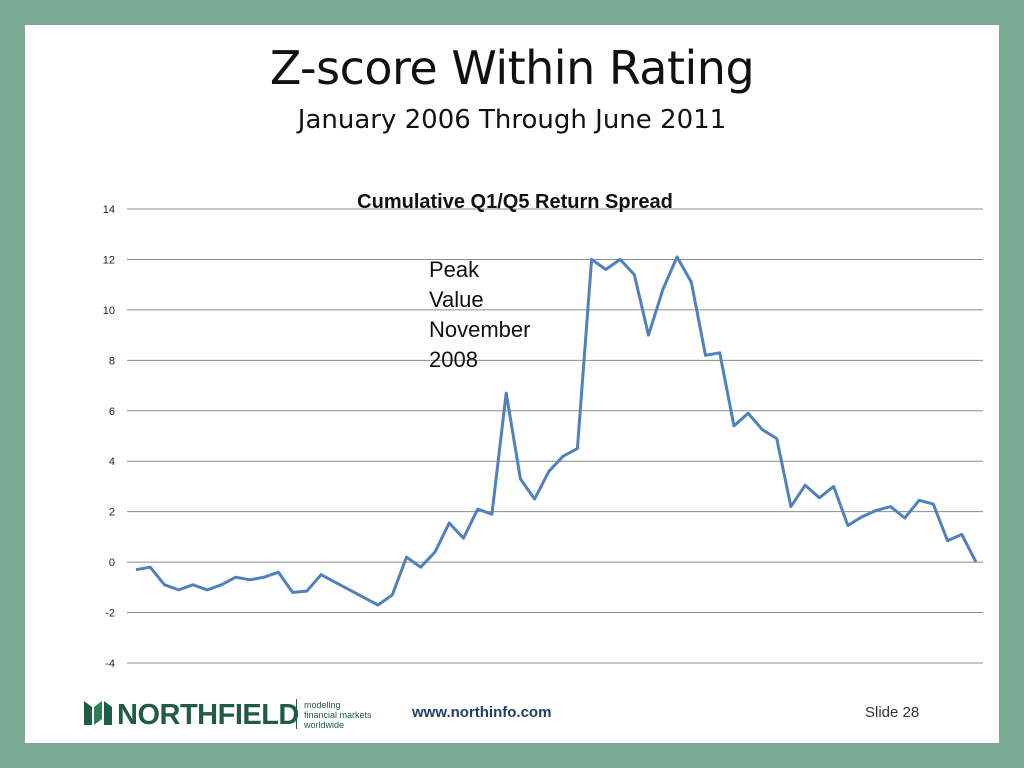 Image resolution: width=1024 pixels, height=768 pixels. What do you see at coordinates (112, 412) in the screenshot?
I see `y-tick-label: 6` at bounding box center [112, 412].